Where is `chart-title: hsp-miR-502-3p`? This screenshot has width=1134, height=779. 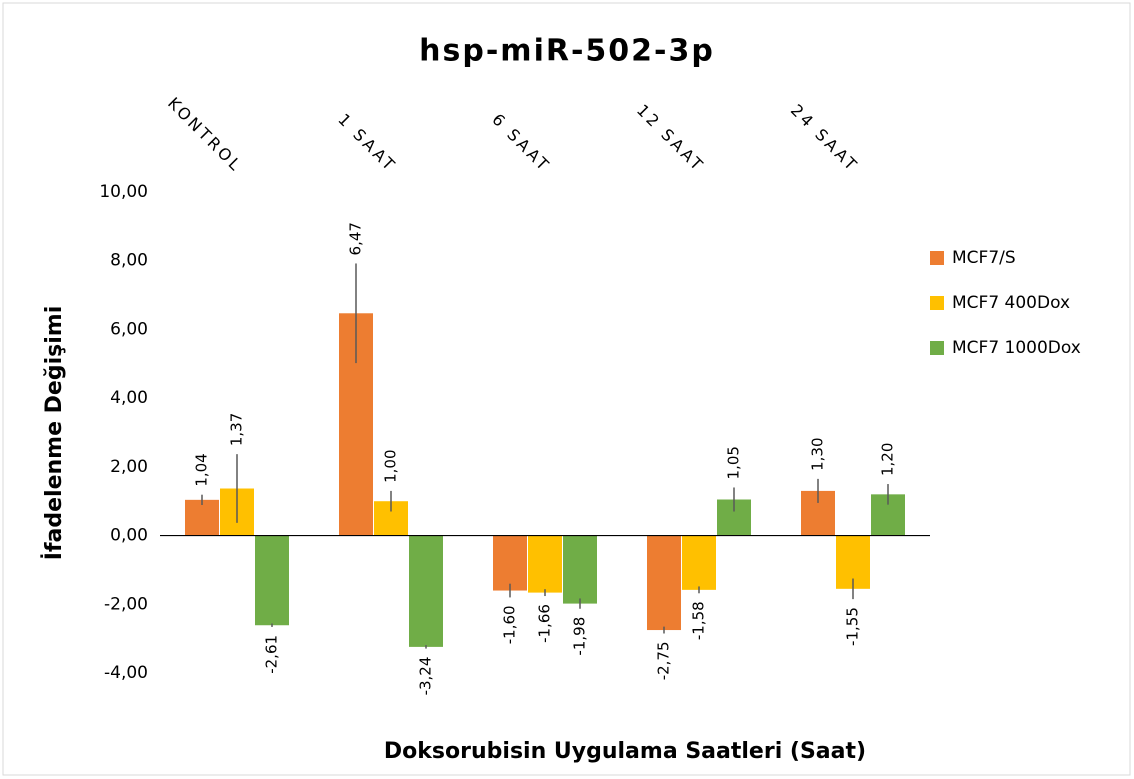 chart-title: hsp-miR-502-3p is located at coordinates (567, 51).